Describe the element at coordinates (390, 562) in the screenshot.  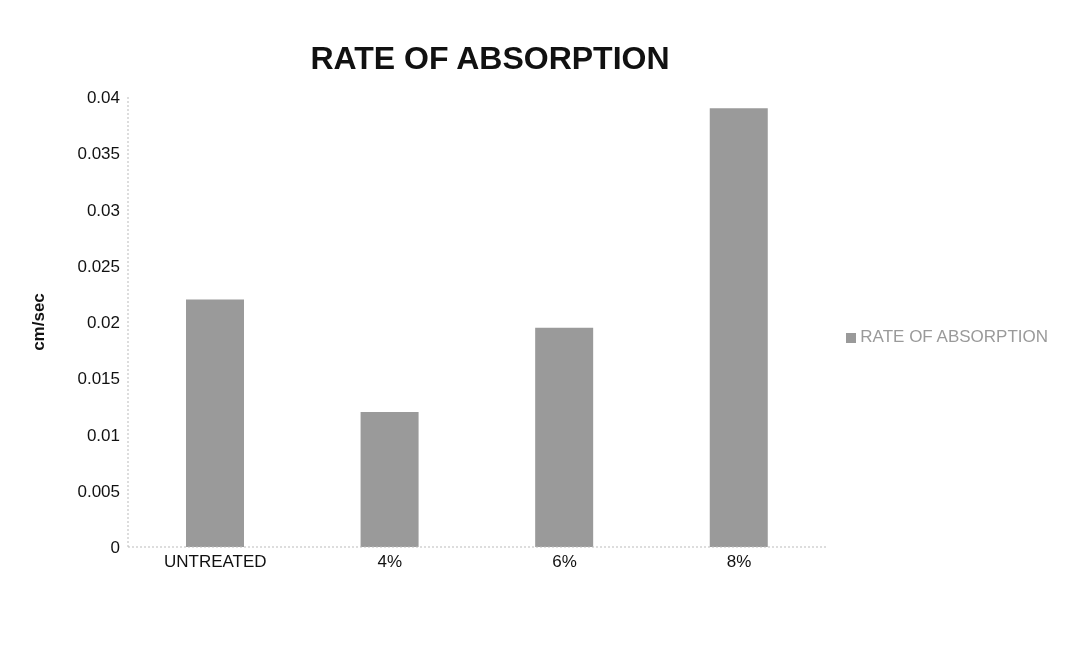
I see `x-tick-label: 4%` at that location.